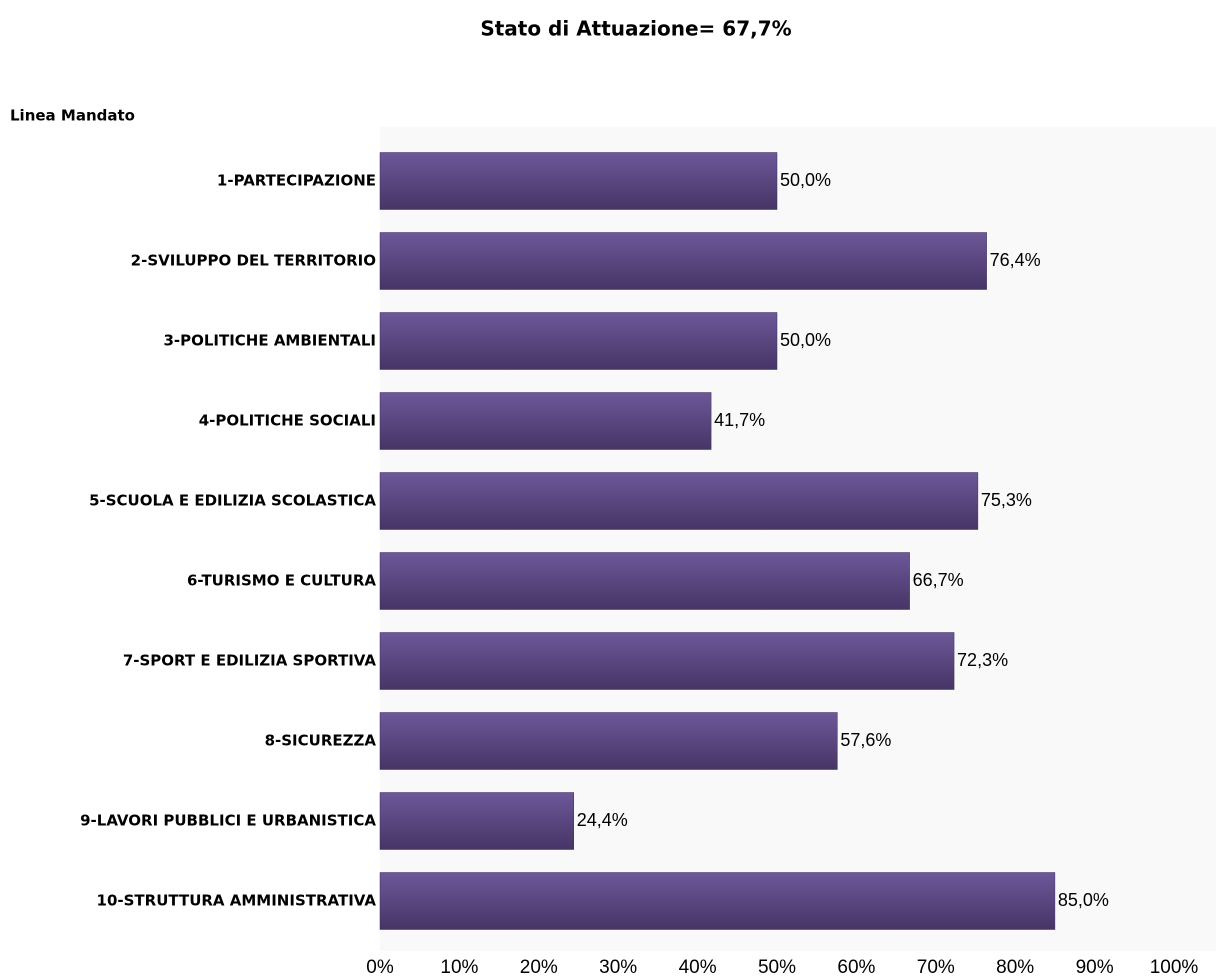 The height and width of the screenshot is (979, 1216). What do you see at coordinates (539, 967) in the screenshot?
I see `x-tick-label: 20%` at bounding box center [539, 967].